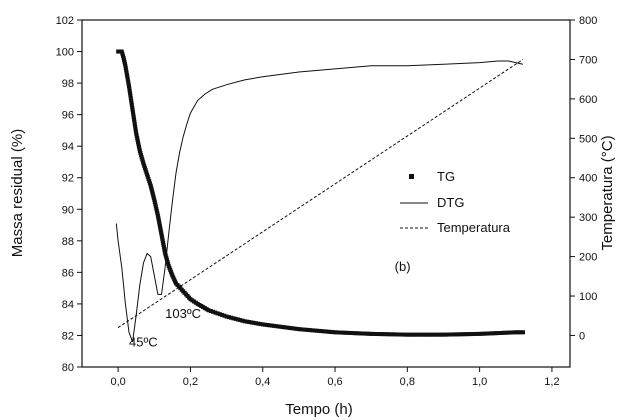 Image resolution: width=625 pixels, height=420 pixels. Describe the element at coordinates (335, 377) in the screenshot. I see `x-axis-ticks: 0,0 0,2 0,4 0,6 0,8 1,0 1,2` at that location.